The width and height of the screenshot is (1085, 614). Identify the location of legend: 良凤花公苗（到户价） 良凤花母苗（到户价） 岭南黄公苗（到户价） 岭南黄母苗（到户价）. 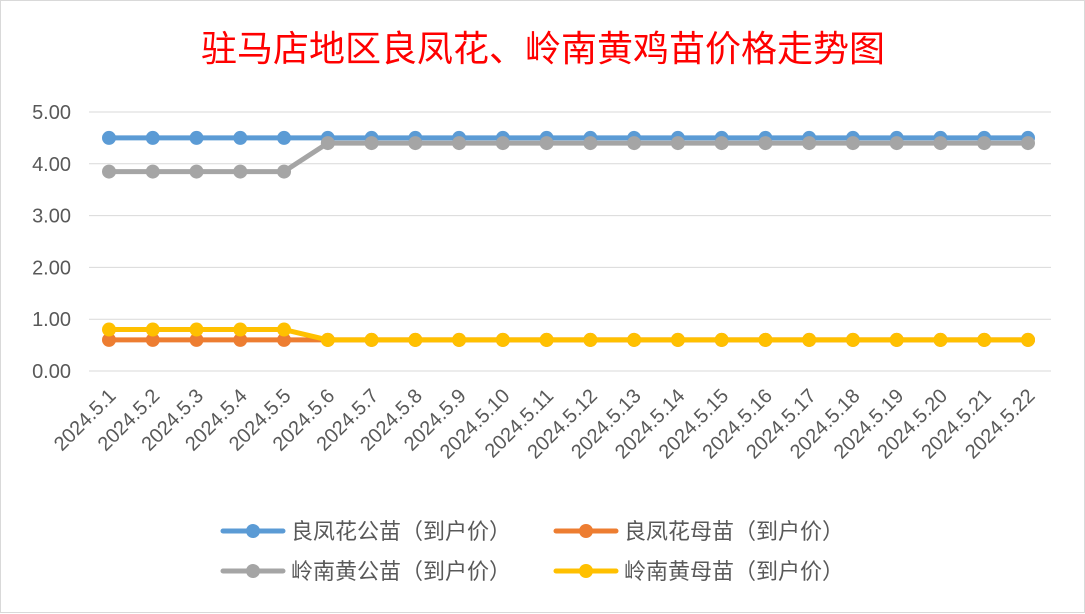
(532, 552).